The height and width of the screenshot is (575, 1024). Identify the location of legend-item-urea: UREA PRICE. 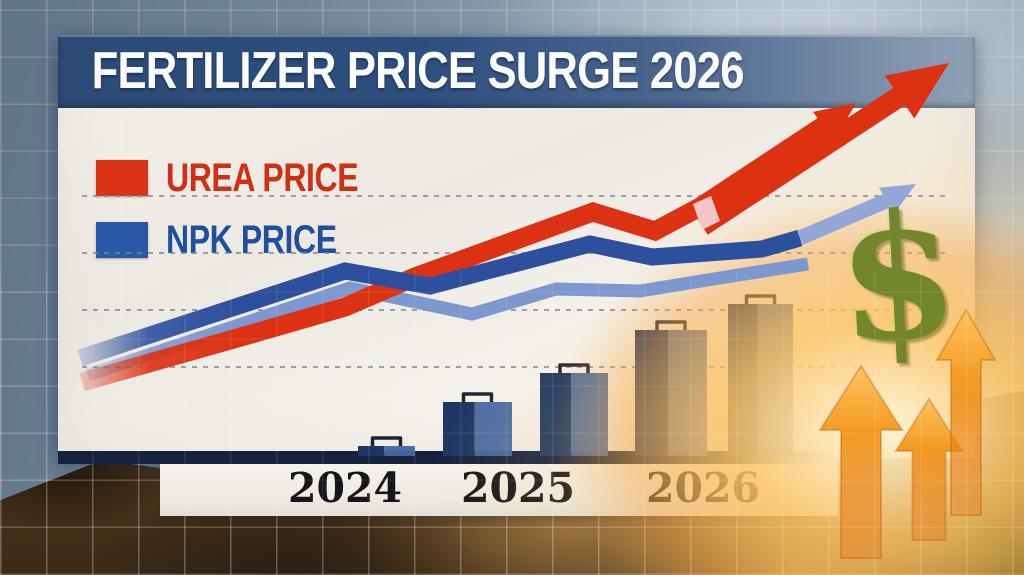
(251, 178).